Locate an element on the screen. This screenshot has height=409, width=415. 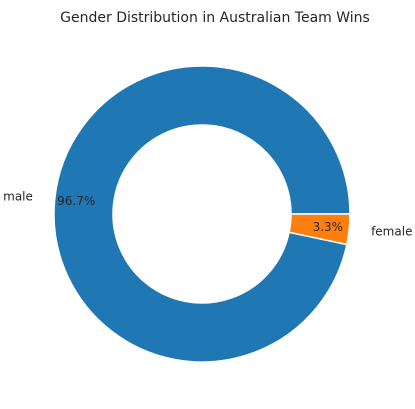
category-label-male: male is located at coordinates (18, 196).